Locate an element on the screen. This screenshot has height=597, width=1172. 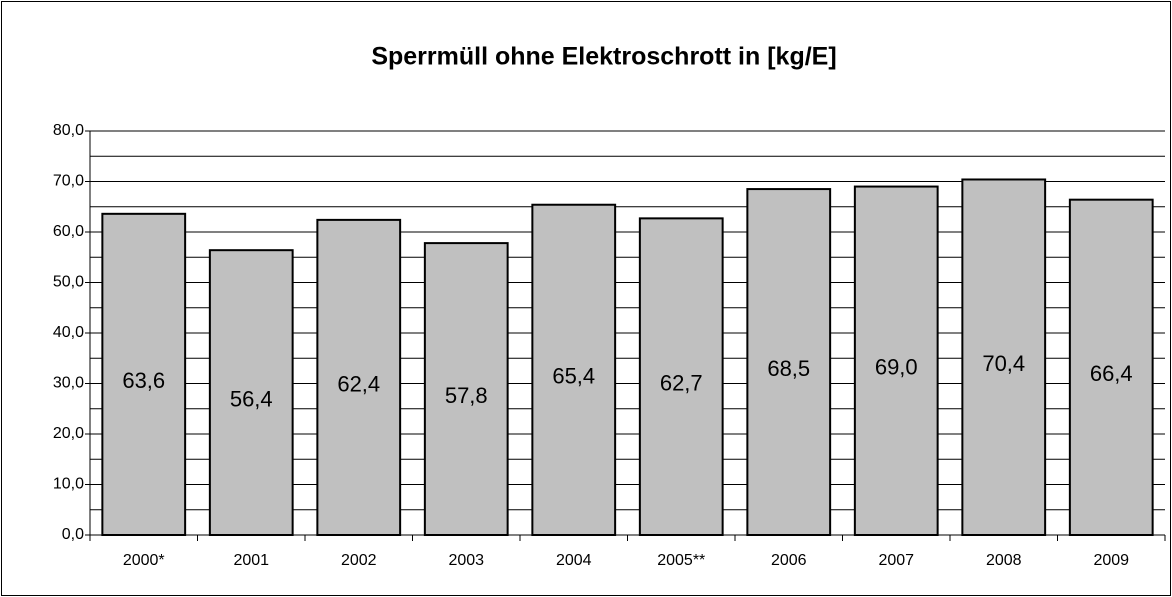
y-tick-label: 40,0 is located at coordinates (68, 332).